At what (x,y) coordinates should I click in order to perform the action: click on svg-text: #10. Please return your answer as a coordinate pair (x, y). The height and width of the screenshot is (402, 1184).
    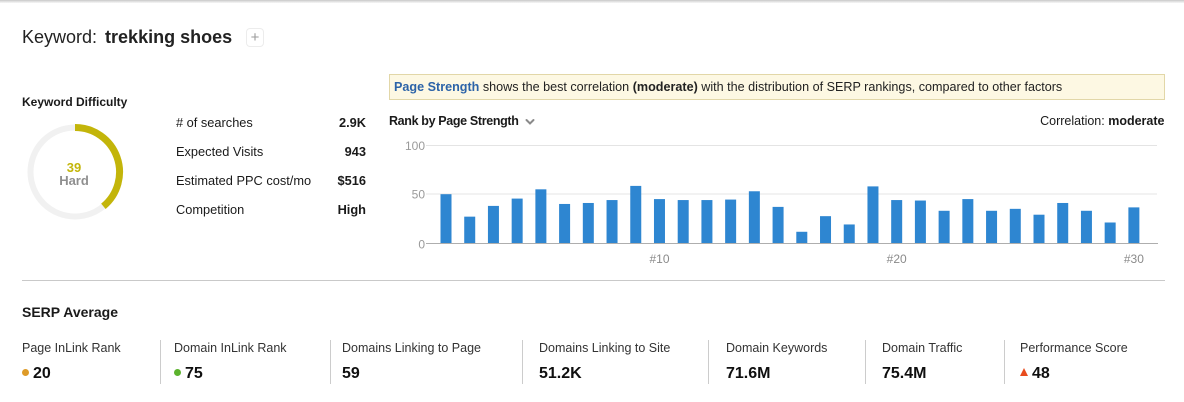
    Looking at the image, I should click on (659, 259).